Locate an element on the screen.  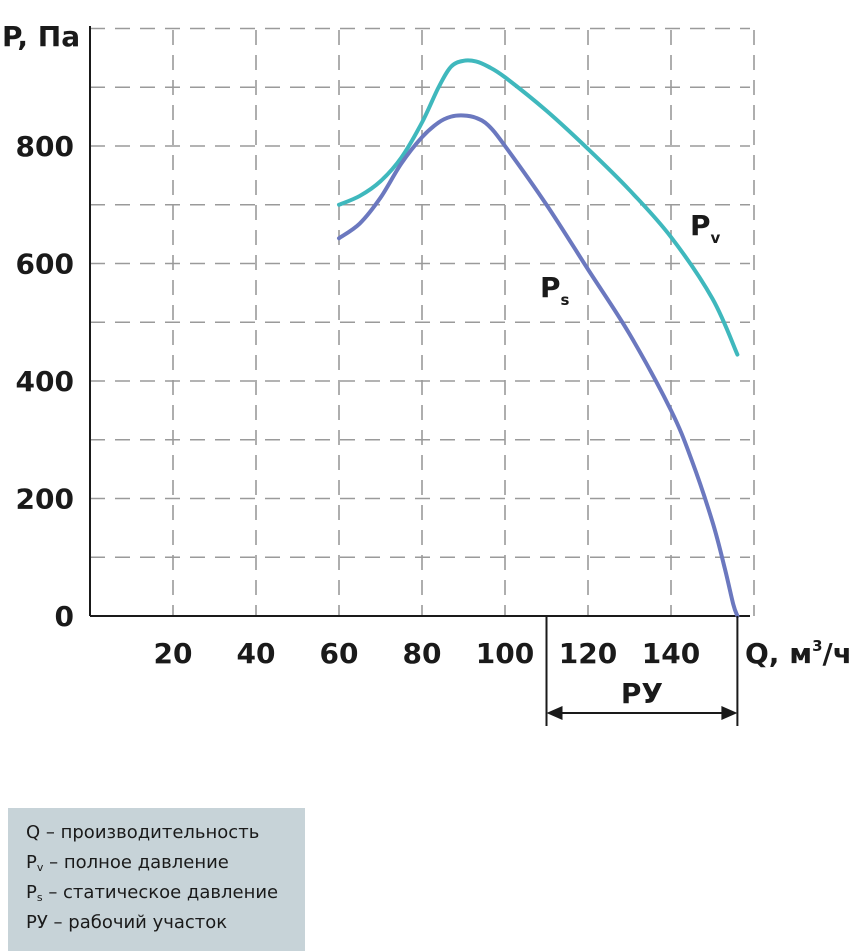
legend-q-text: Q – производительность is located at coordinates (143, 832).